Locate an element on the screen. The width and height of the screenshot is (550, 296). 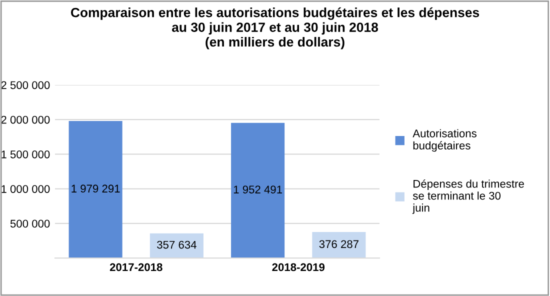
chart-title: Comparaison entre les autorisations budgétaires et les dépenses au 30 juin 2017 et au 30 juin 2018 (en milliers de dollars) is located at coordinates (275, 28).